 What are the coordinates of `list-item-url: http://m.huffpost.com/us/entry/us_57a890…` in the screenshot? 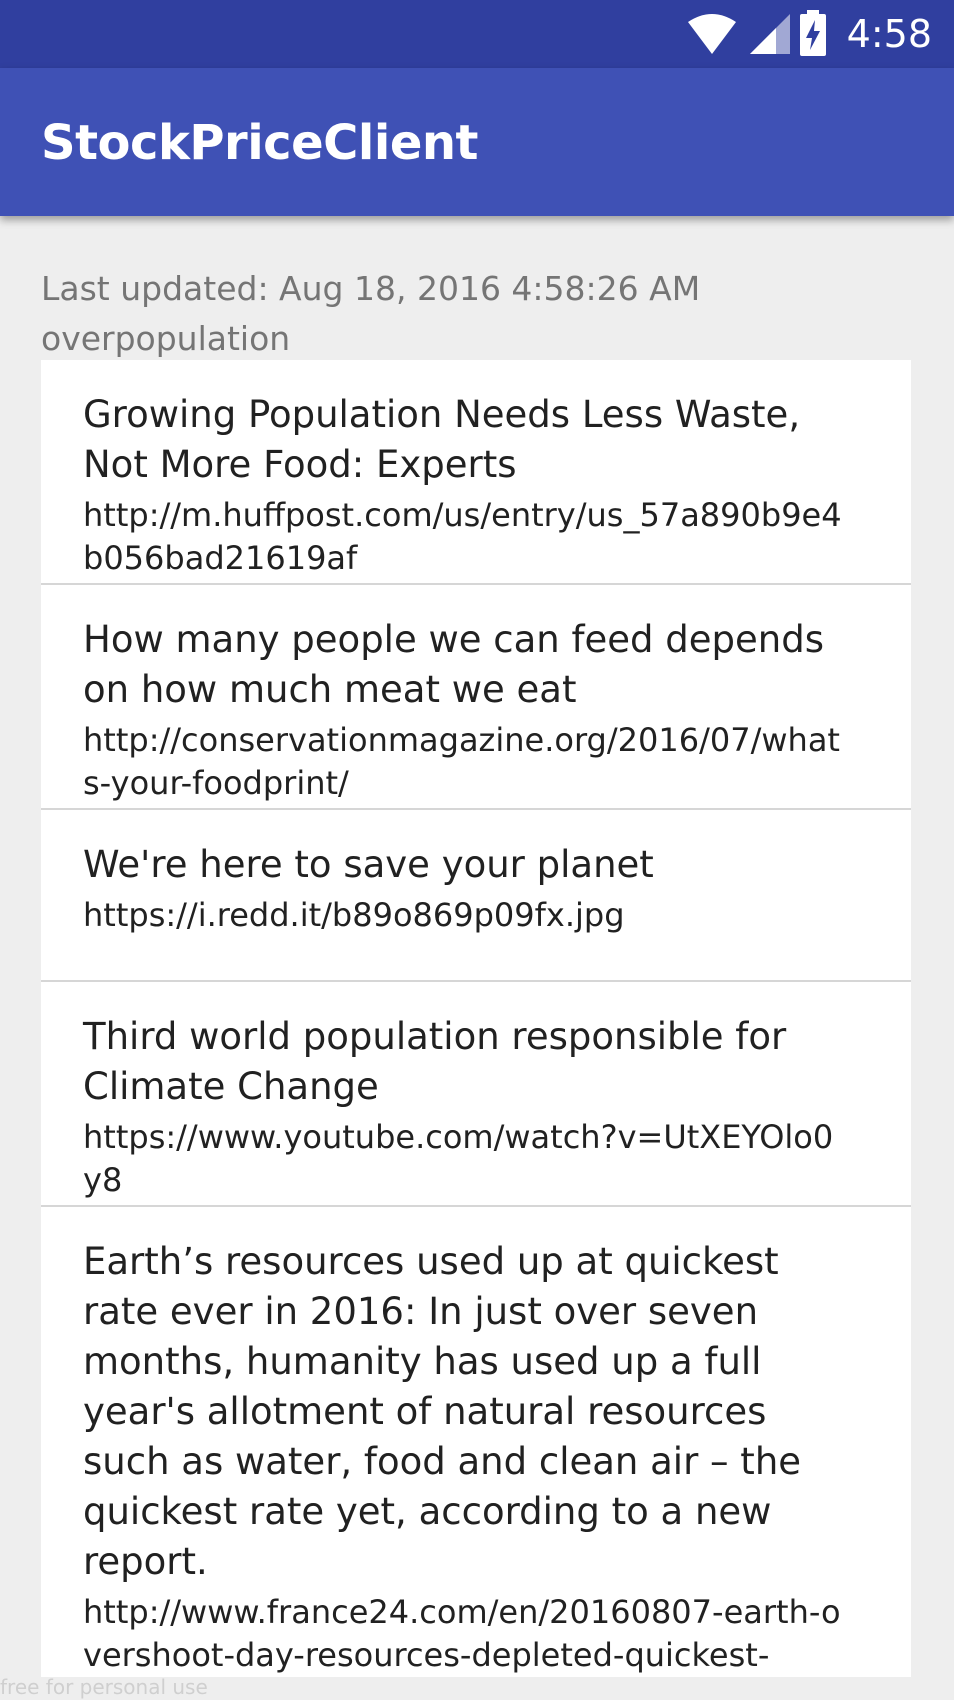 It's located at (462, 536).